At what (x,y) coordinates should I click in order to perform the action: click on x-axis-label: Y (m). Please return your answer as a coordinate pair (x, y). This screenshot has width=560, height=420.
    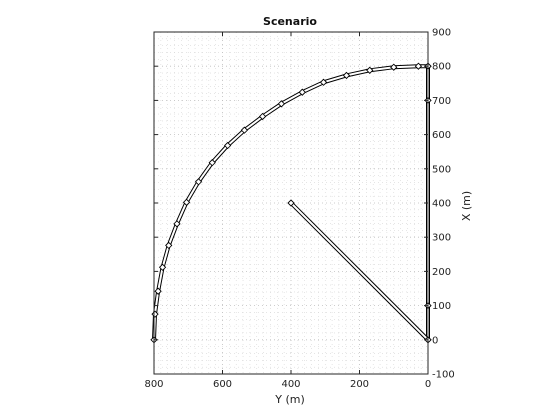
    Looking at the image, I should click on (289, 399).